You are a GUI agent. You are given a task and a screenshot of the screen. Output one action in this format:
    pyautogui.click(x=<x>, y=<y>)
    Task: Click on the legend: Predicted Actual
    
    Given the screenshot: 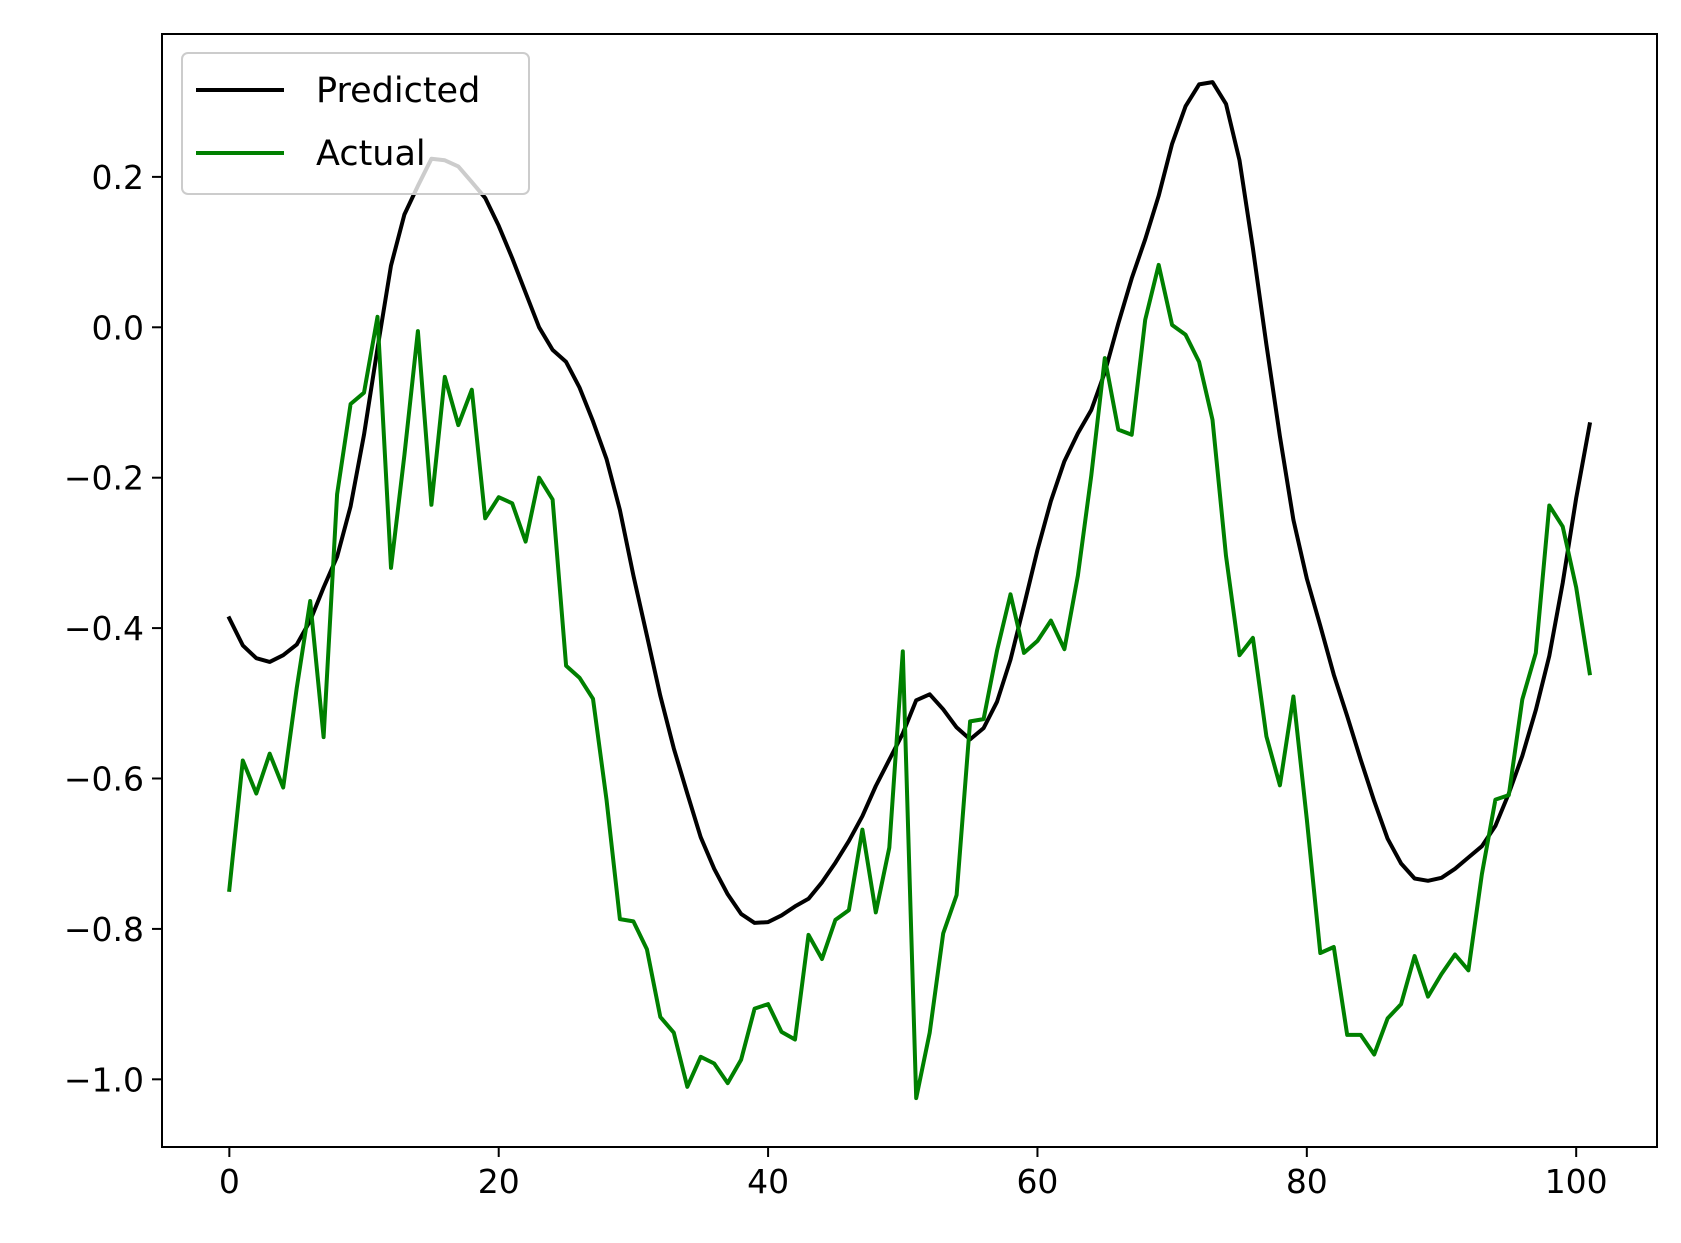 What is the action you would take?
    pyautogui.click(x=355, y=123)
    